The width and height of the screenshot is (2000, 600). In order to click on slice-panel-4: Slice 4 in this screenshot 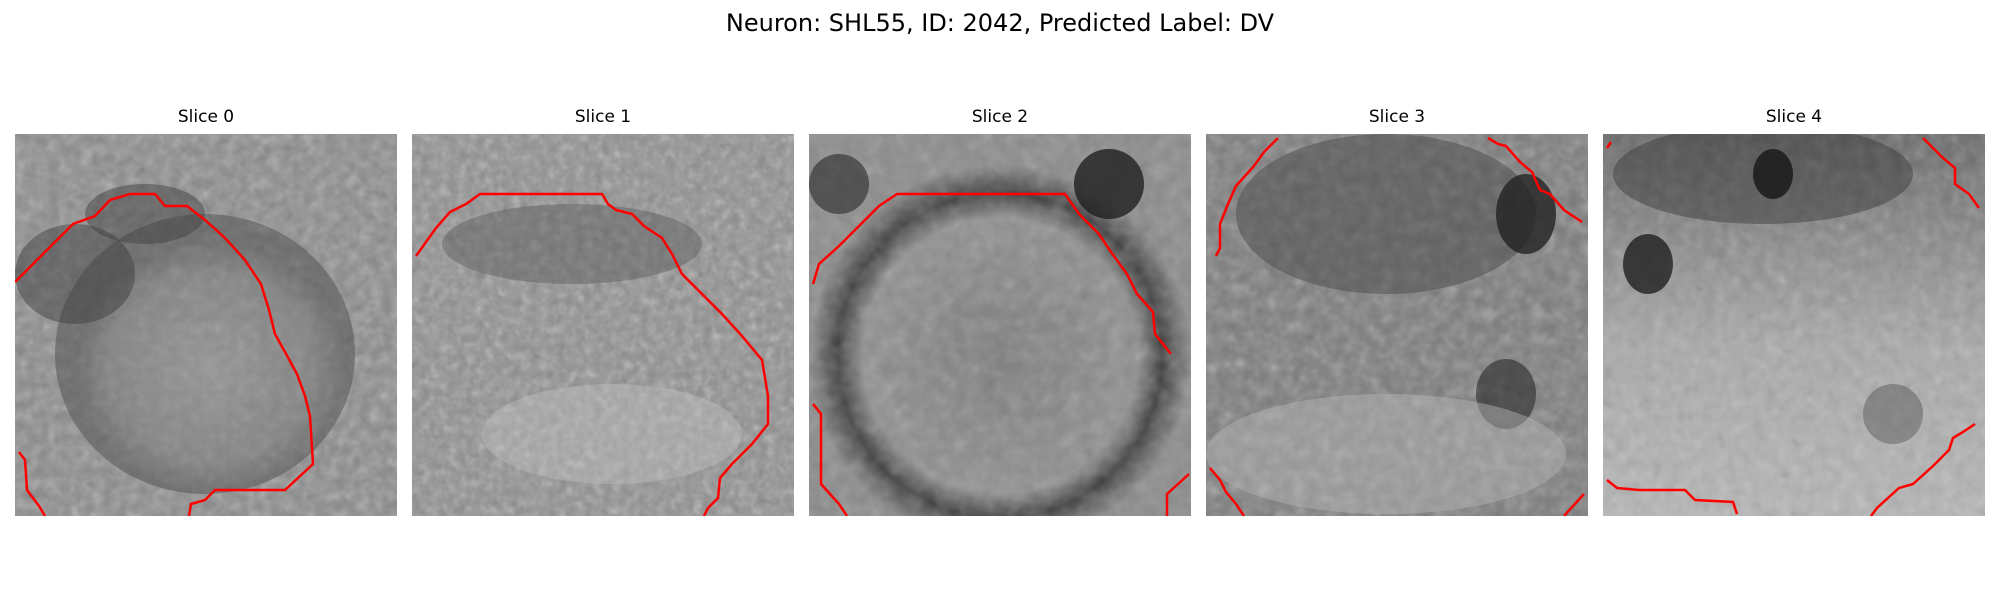, I will do `click(1794, 311)`.